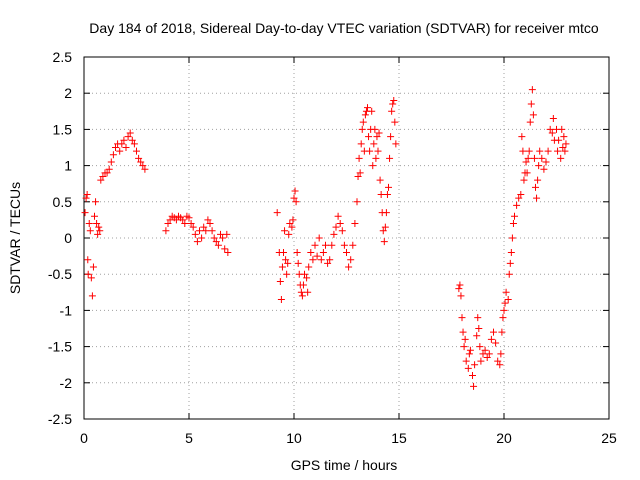 The height and width of the screenshot is (480, 640). I want to click on y-tick-label: -1.5, so click(60, 347).